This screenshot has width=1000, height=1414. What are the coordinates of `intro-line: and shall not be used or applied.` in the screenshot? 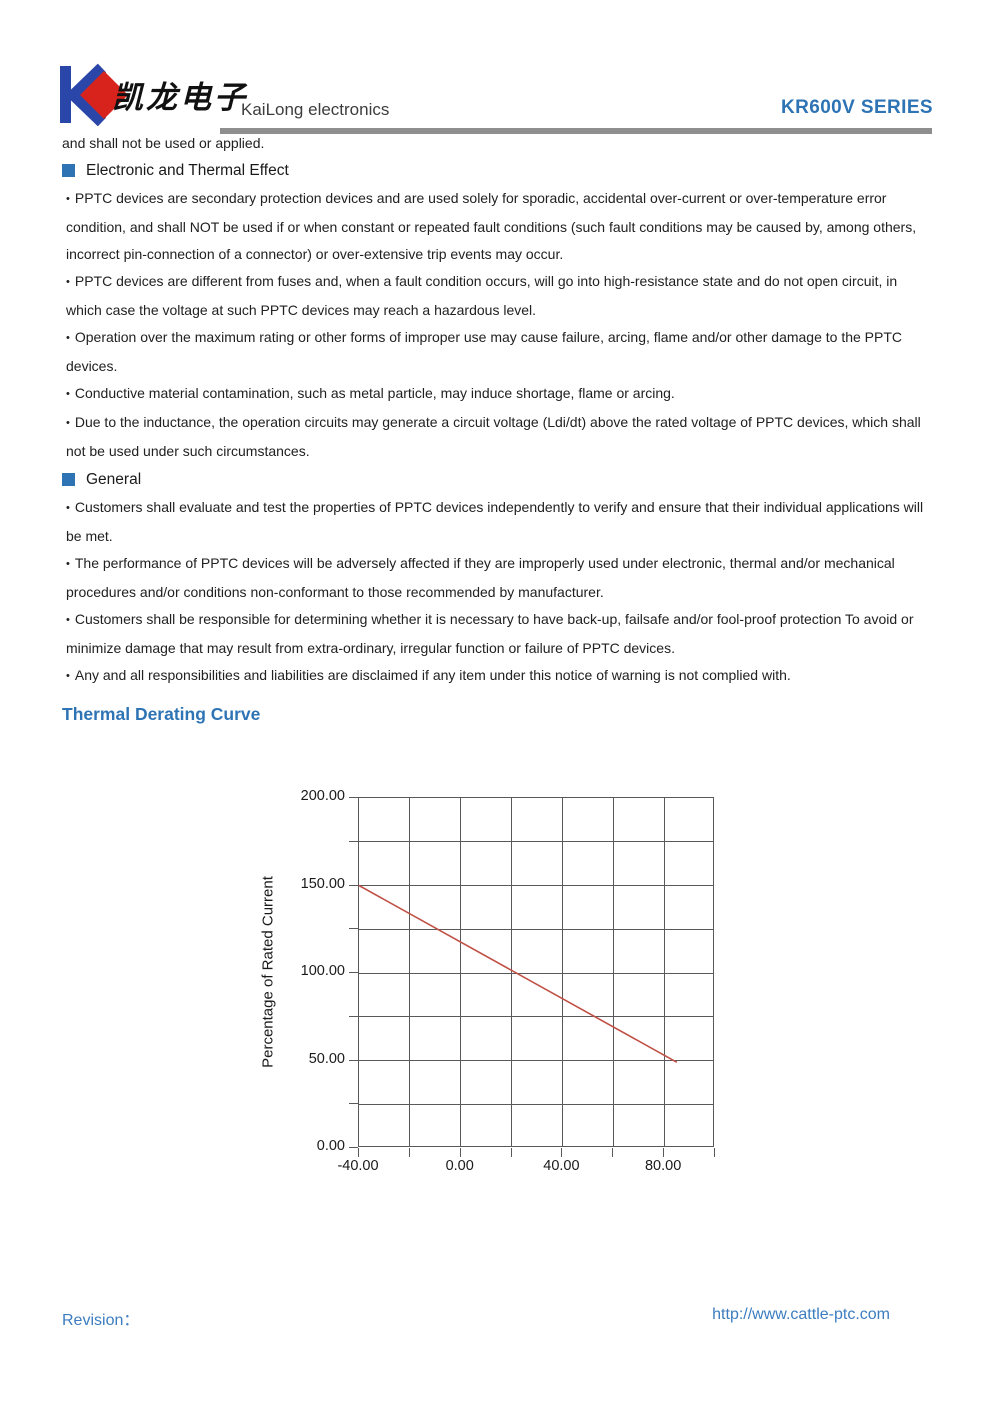 It's located at (163, 143).